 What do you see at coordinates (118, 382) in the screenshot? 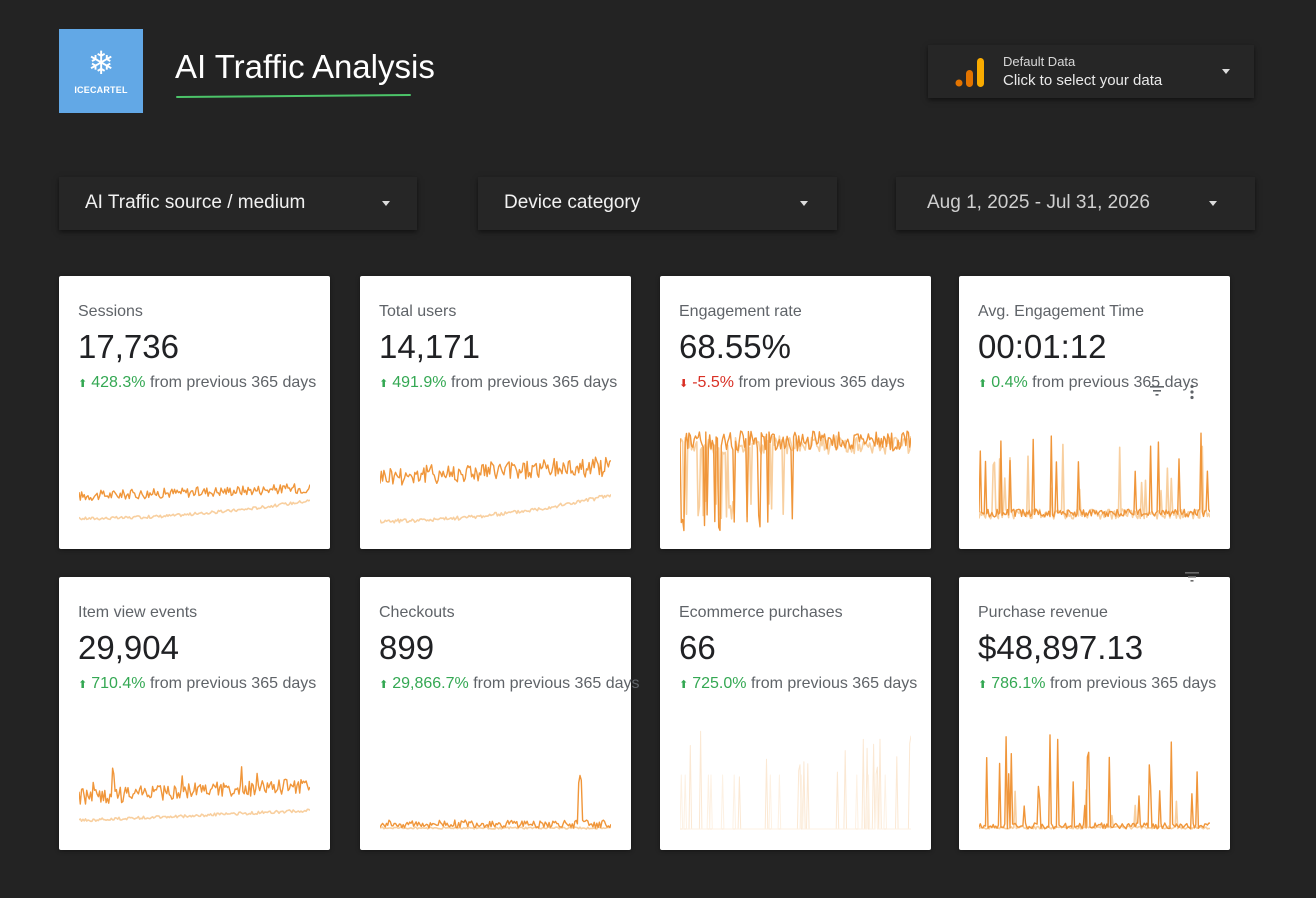
I see `change-percent: 428.3%` at bounding box center [118, 382].